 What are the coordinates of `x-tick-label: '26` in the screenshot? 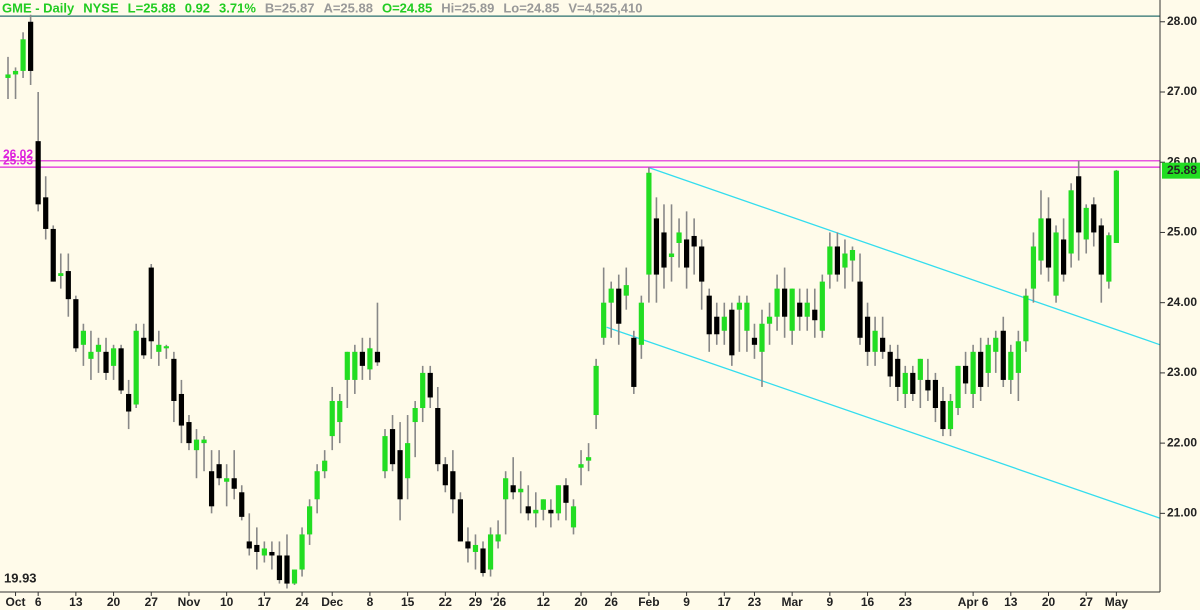 It's located at (498, 602).